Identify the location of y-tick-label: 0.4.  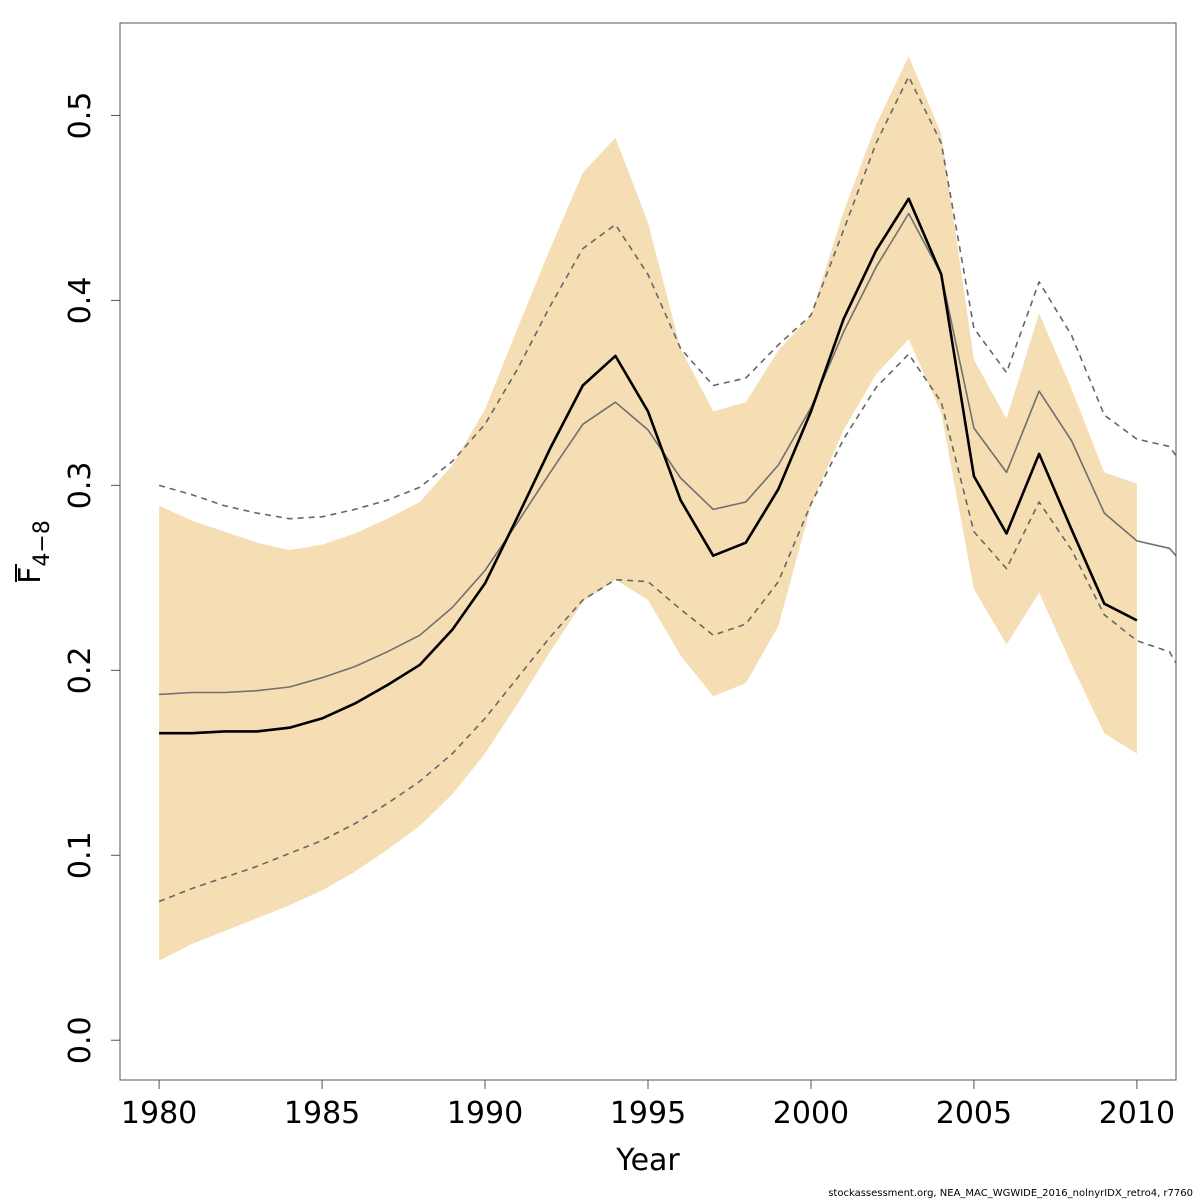
(80, 301).